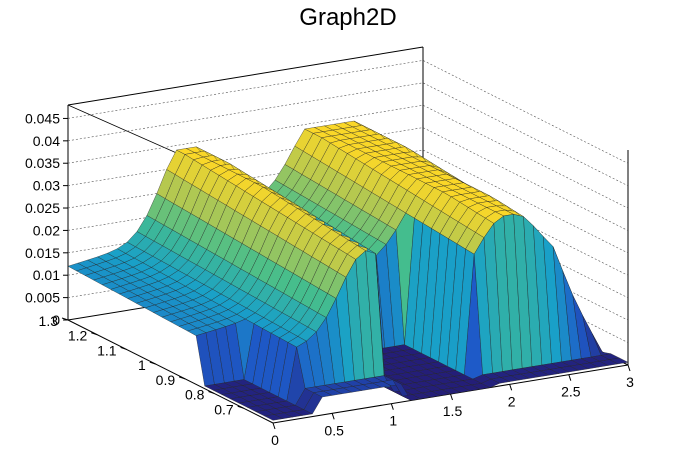 This screenshot has height=472, width=696. I want to click on x-tick-label: 1.5, so click(453, 411).